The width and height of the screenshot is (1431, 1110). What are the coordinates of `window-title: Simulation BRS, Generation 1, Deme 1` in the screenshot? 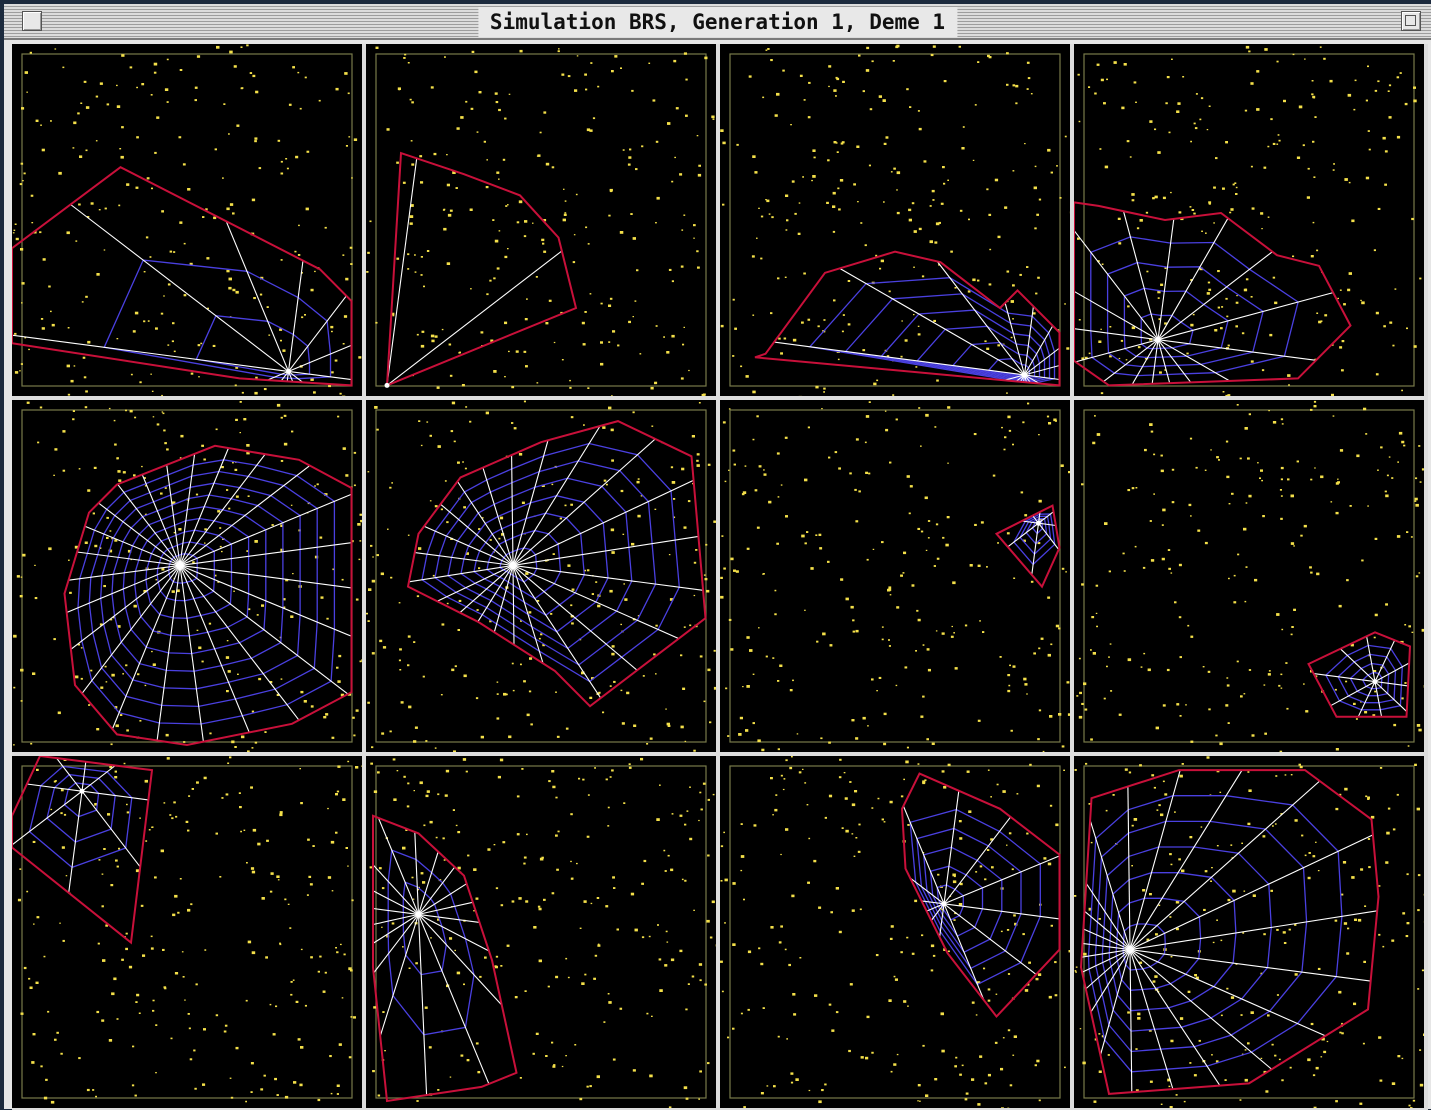 It's located at (717, 22).